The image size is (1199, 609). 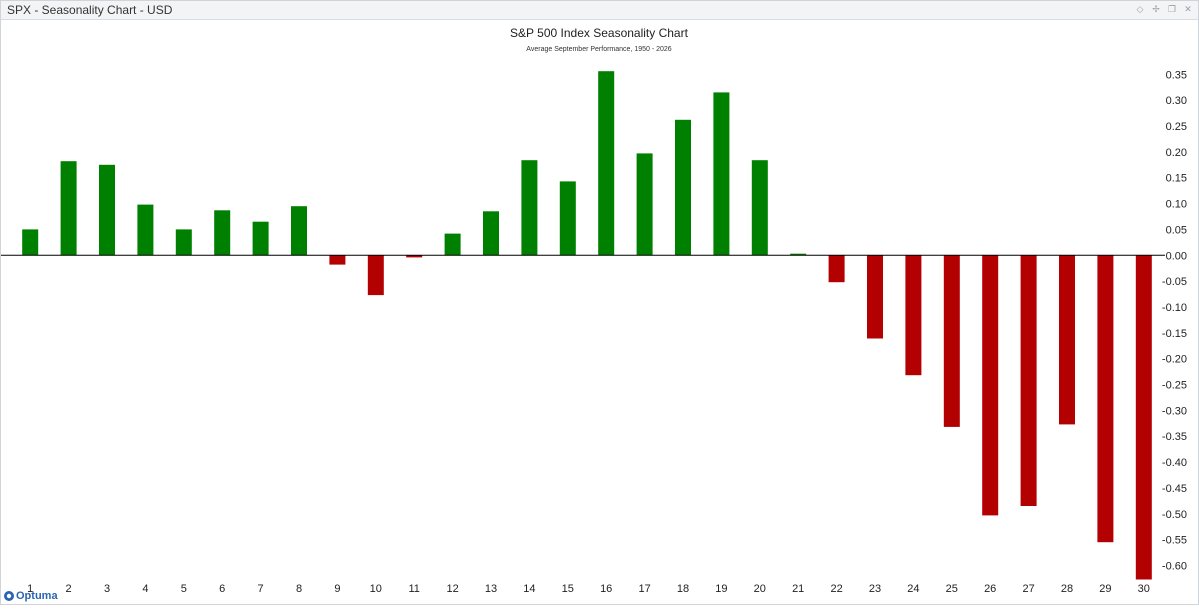 I want to click on x-tick-label: 23, so click(x=875, y=589).